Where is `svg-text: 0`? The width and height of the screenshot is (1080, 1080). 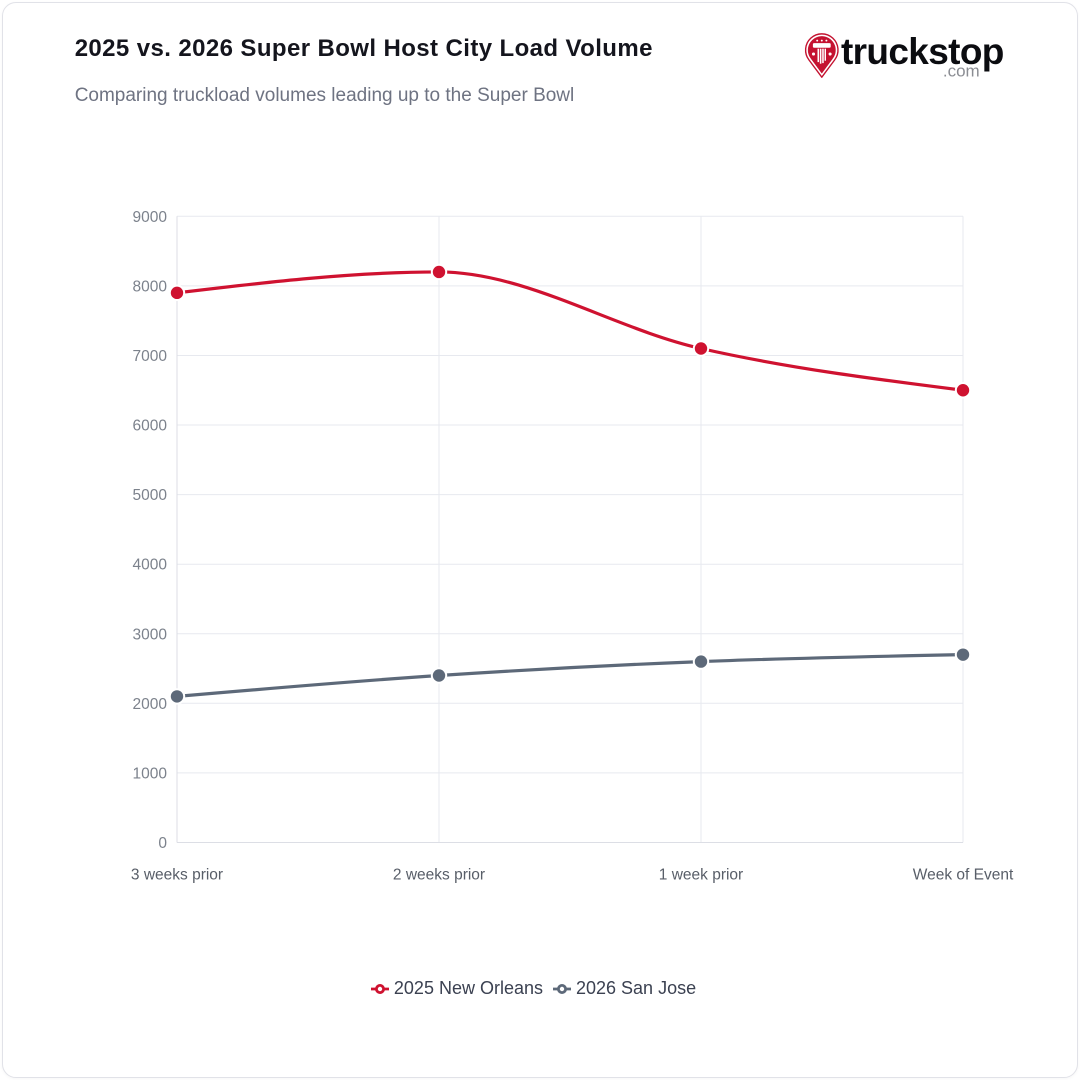
svg-text: 0 is located at coordinates (162, 843).